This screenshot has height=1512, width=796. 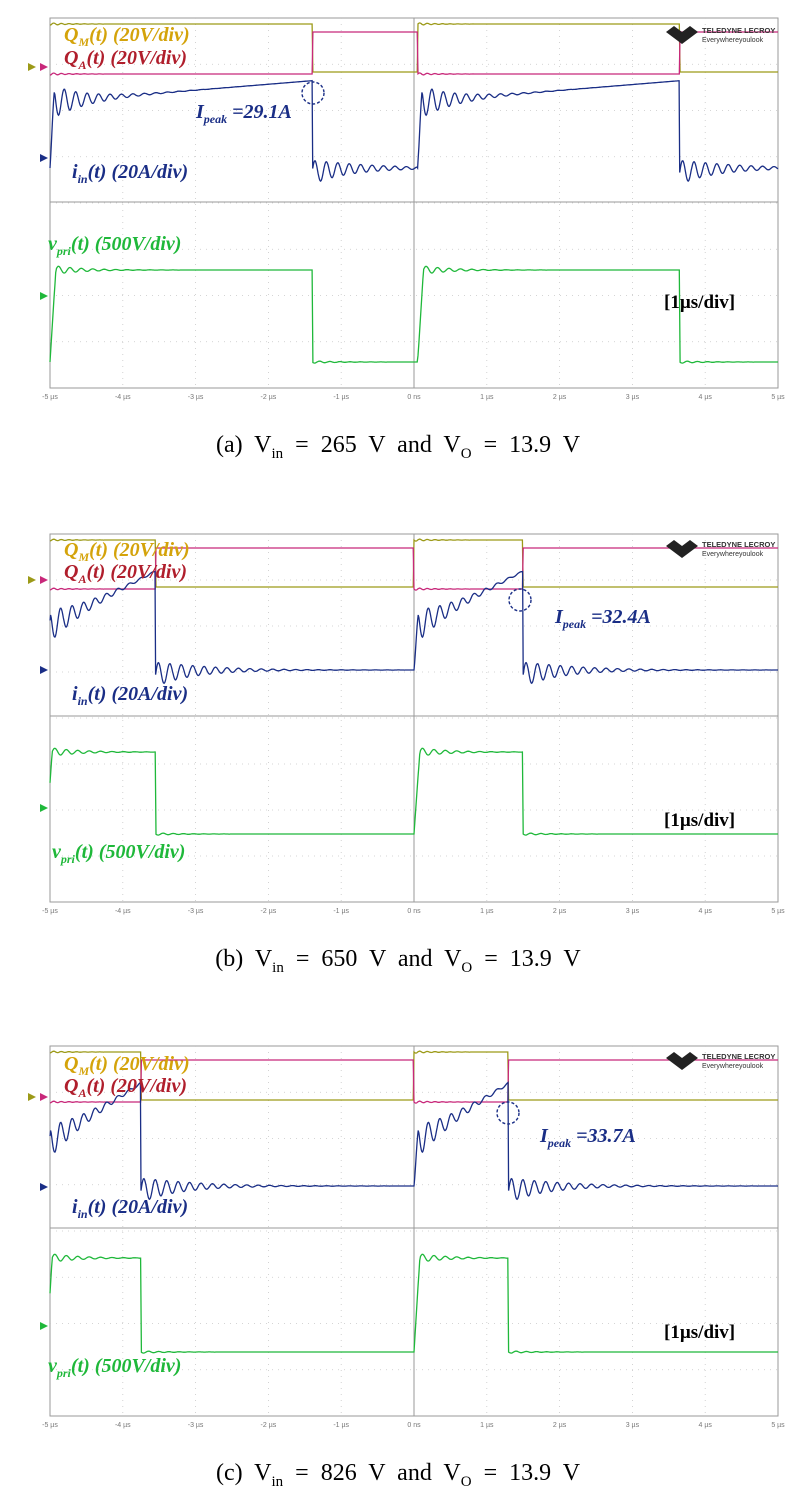 What do you see at coordinates (413, 627) in the screenshot?
I see `iin-trace` at bounding box center [413, 627].